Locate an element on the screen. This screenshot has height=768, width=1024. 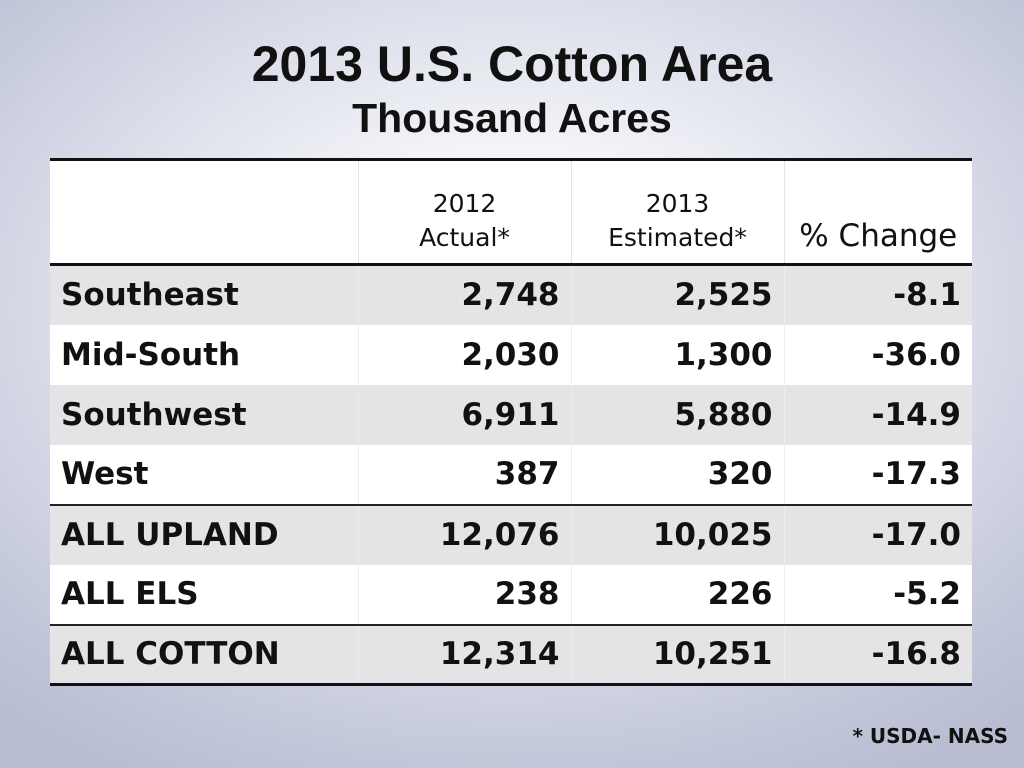
page-title: 2013 U.S. Cotton Area is located at coordinates (512, 64).